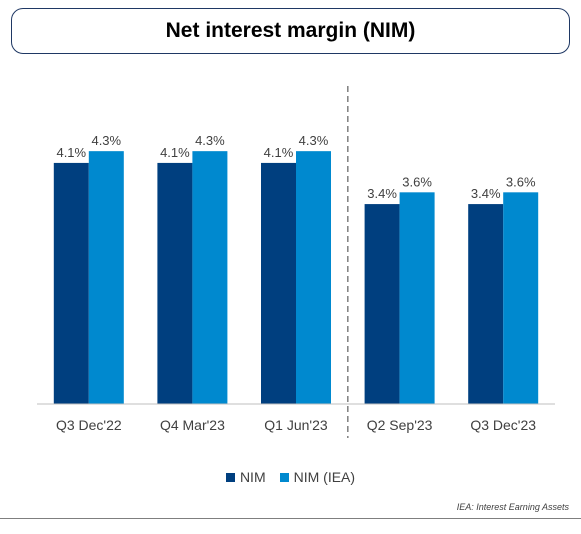 The height and width of the screenshot is (534, 581). Describe the element at coordinates (279, 152) in the screenshot. I see `data-label-nim-2: 4.1%` at that location.